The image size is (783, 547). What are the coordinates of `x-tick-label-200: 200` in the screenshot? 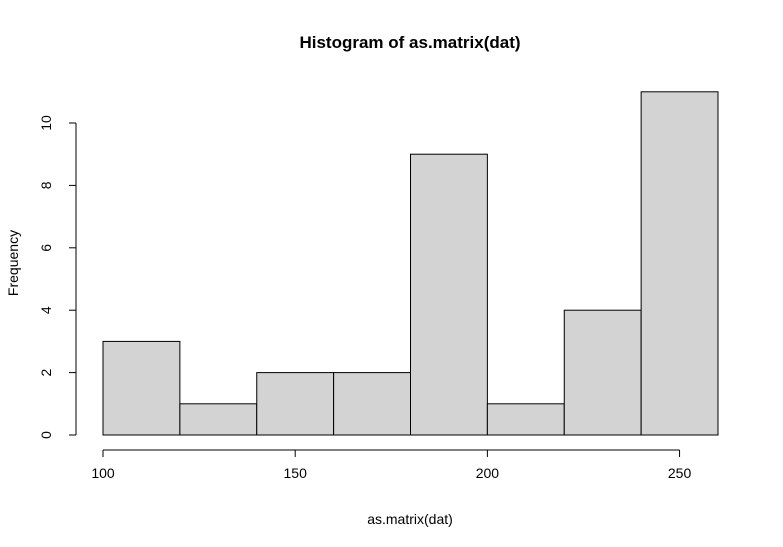 It's located at (488, 473).